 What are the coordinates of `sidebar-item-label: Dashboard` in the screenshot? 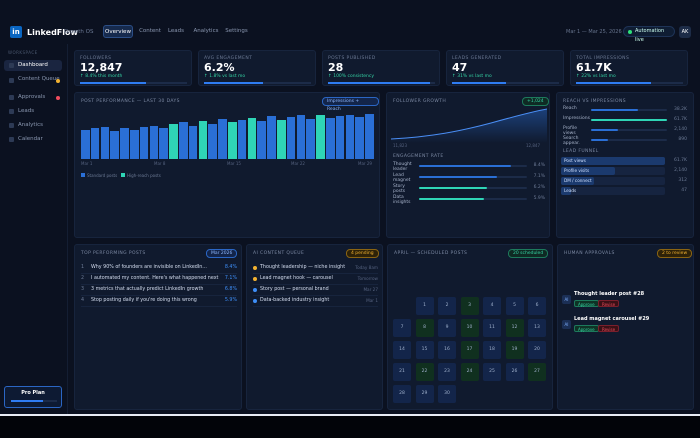 It's located at (33, 65).